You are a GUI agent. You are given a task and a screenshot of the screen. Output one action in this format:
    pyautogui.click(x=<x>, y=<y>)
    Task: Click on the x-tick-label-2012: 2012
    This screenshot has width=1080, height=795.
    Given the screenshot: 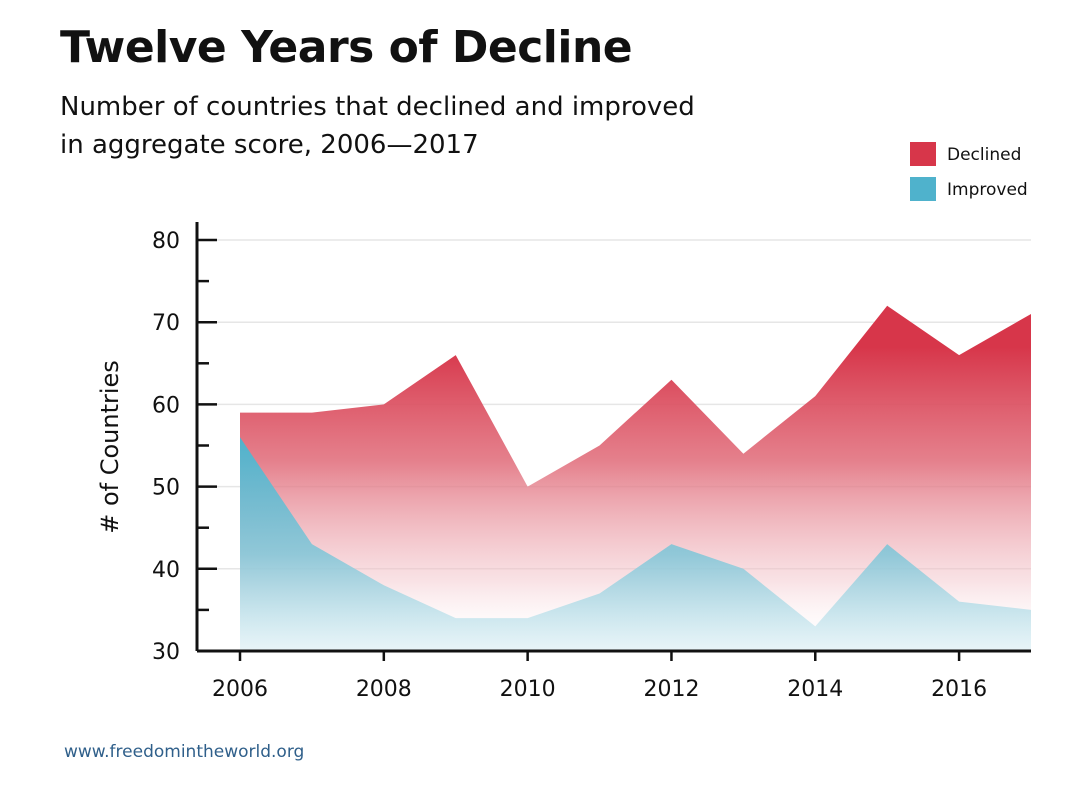 What is the action you would take?
    pyautogui.click(x=671, y=689)
    